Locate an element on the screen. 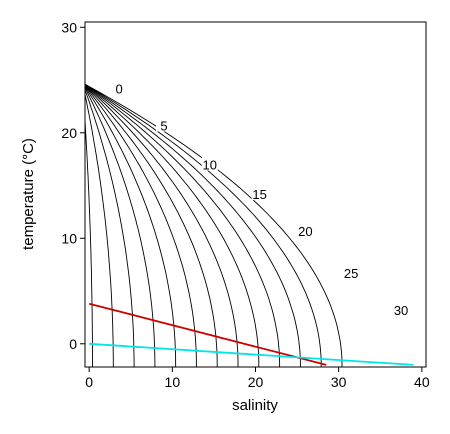 The width and height of the screenshot is (450, 434). series-lines is located at coordinates (251, 334).